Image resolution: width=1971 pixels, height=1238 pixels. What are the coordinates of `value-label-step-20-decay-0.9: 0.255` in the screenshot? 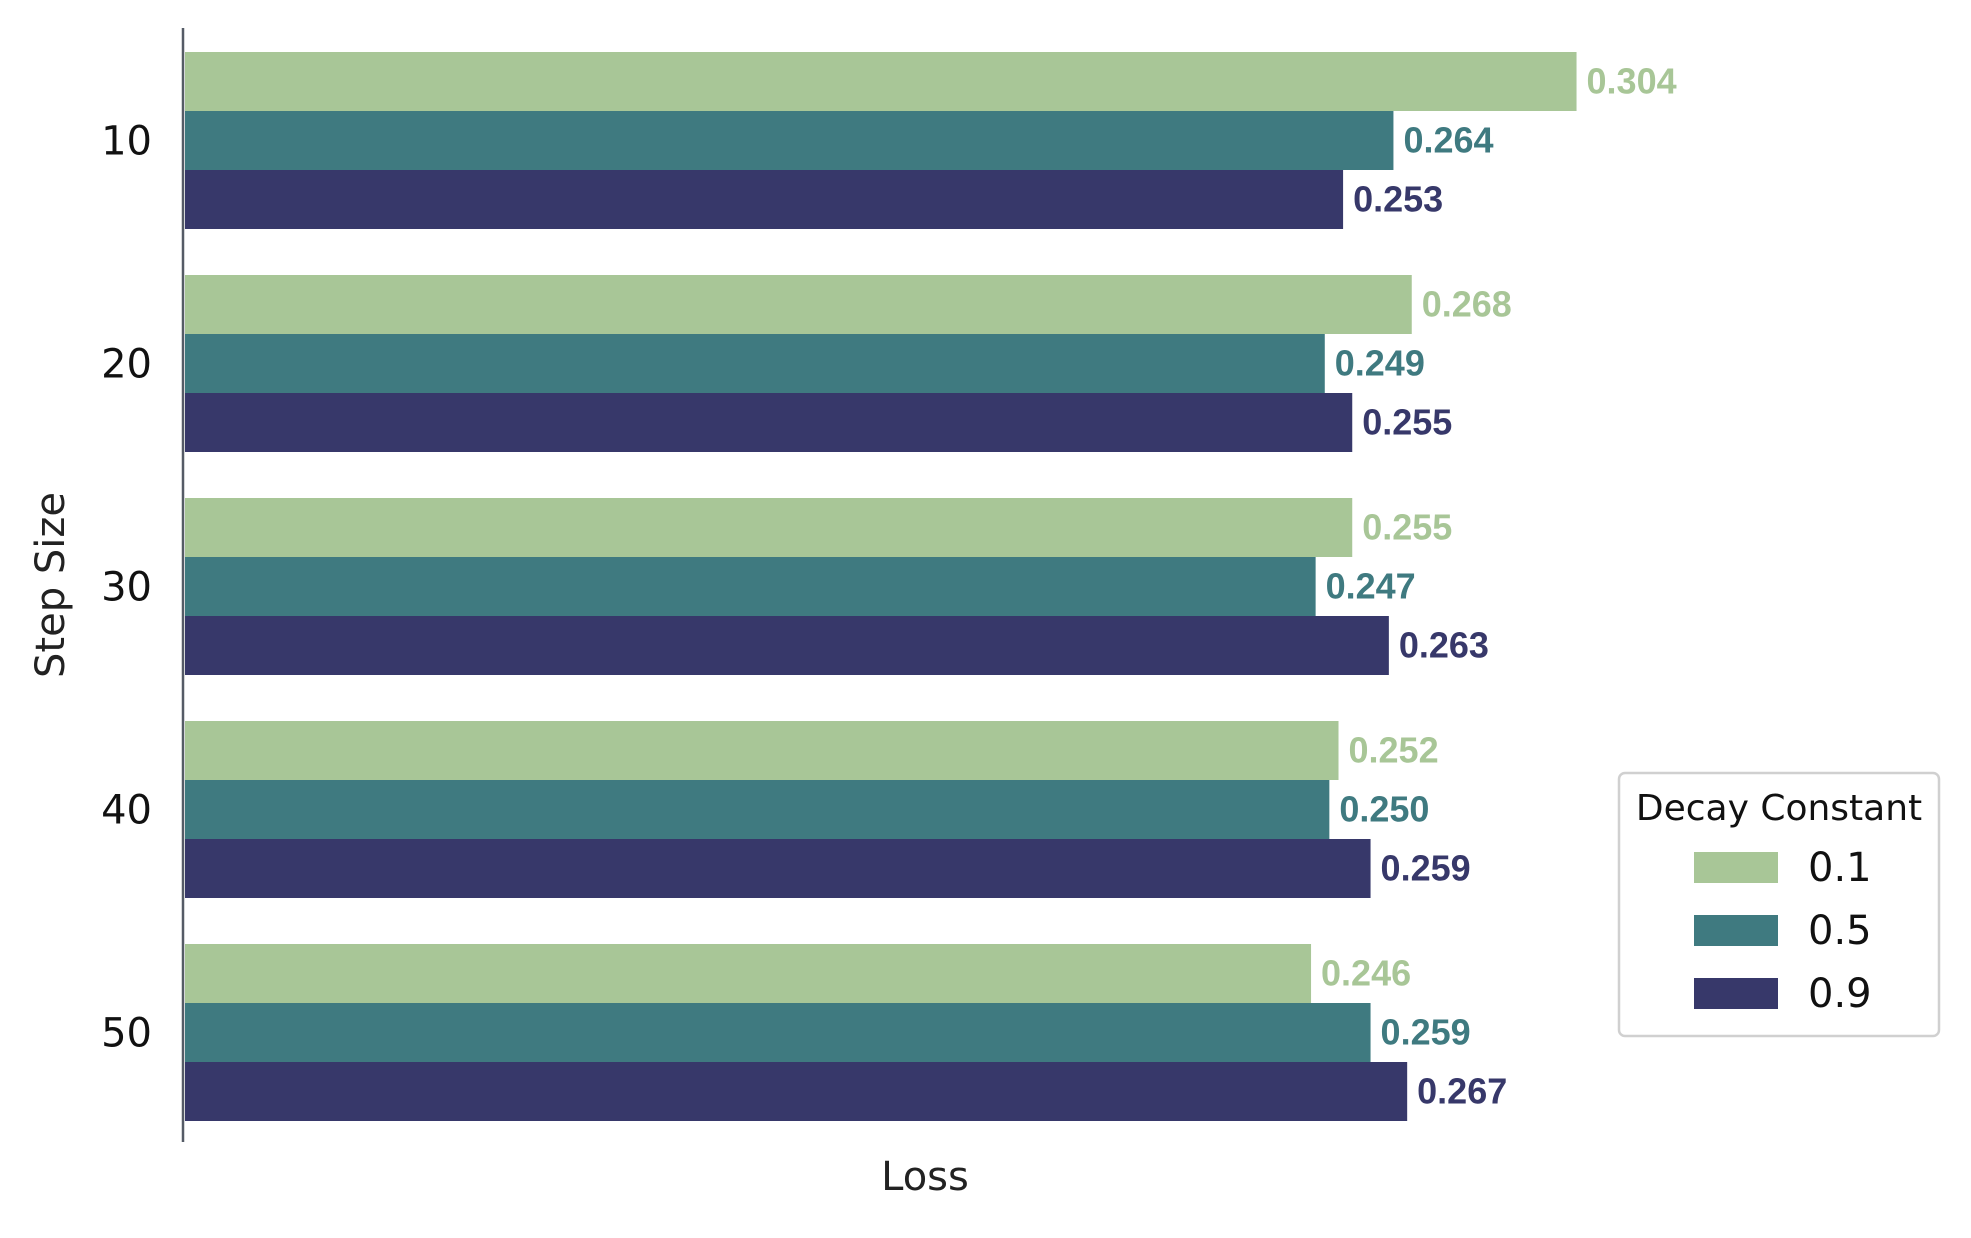 It's located at (1407, 422).